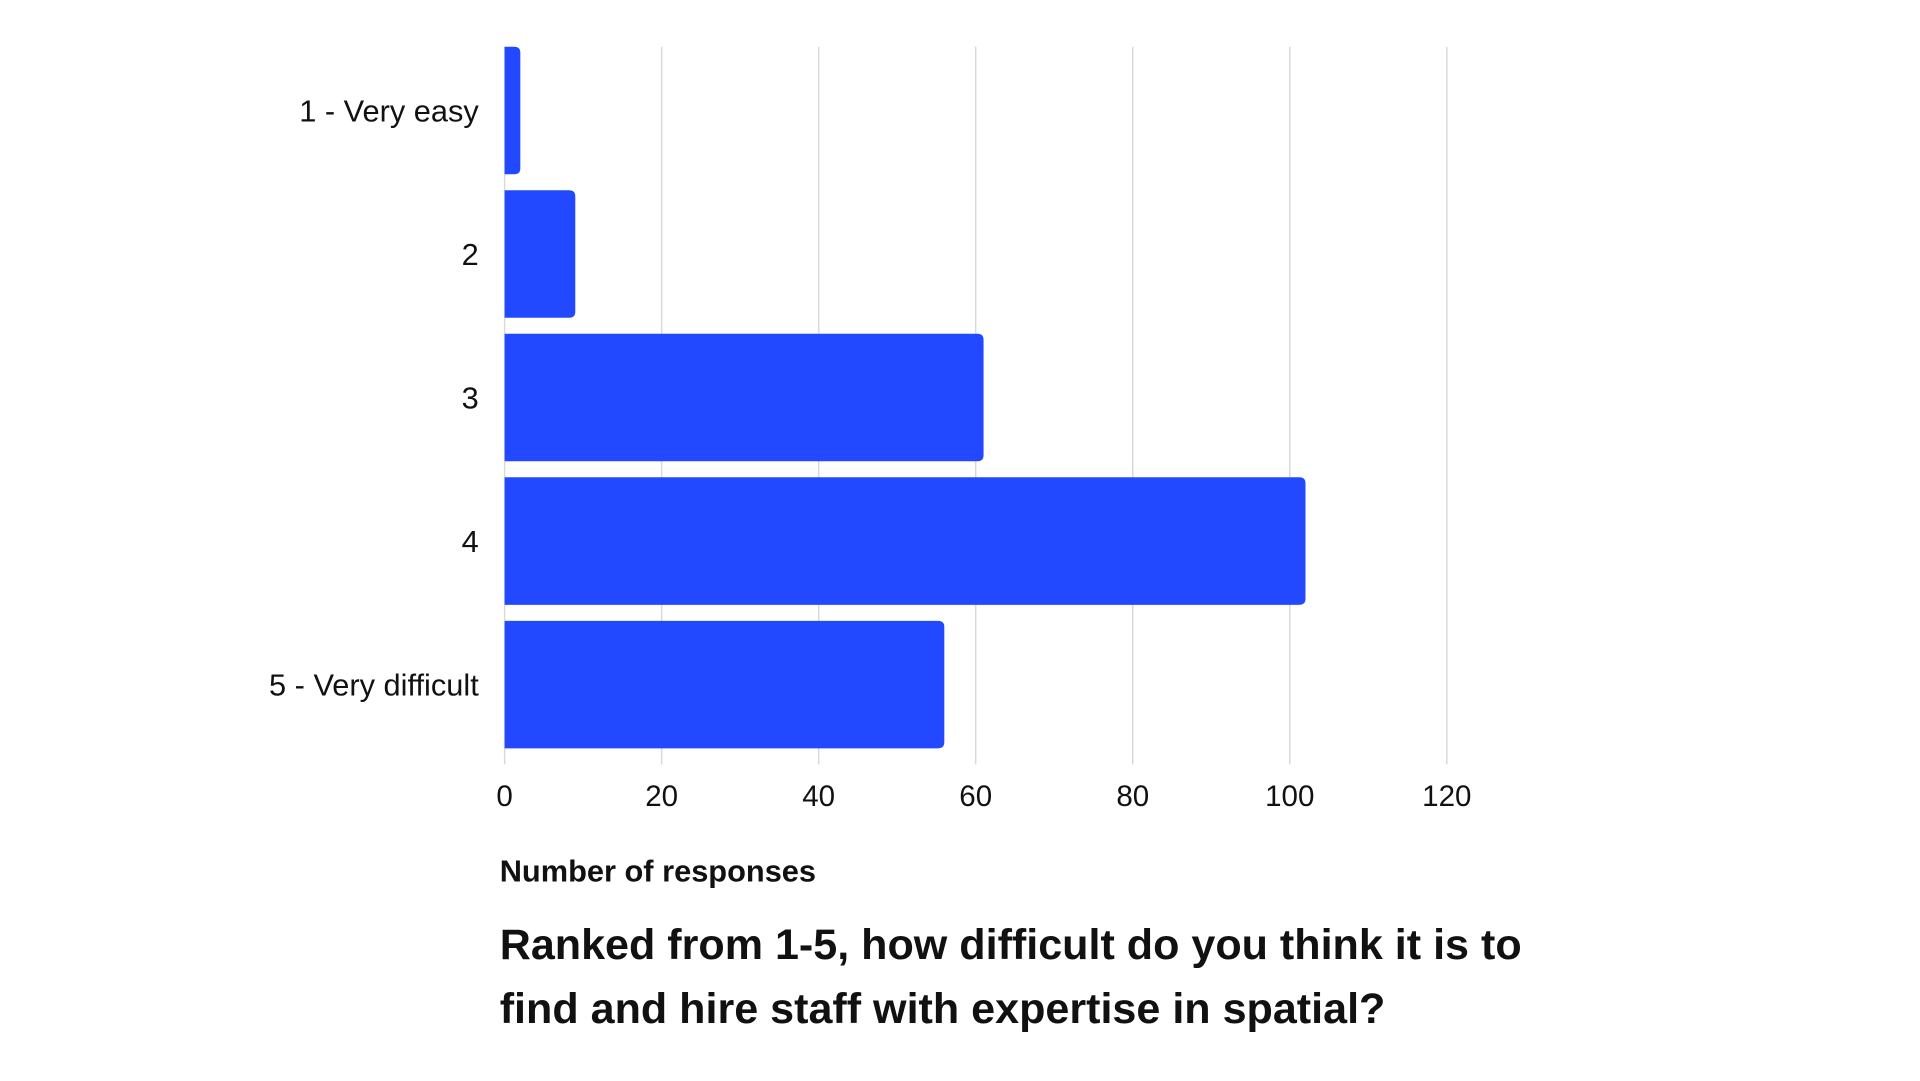 This screenshot has width=1920, height=1081. I want to click on x-tick-label: 120, so click(1446, 796).